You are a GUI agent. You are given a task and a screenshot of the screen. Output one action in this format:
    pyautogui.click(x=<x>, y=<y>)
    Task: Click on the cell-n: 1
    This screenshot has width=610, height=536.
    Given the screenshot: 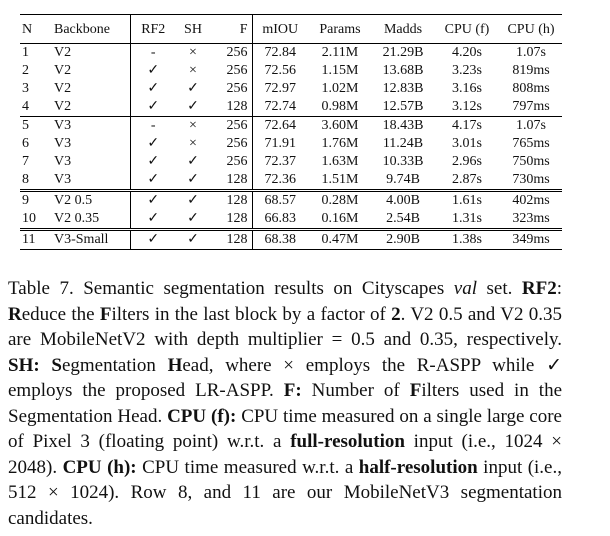 What is the action you would take?
    pyautogui.click(x=25, y=52)
    